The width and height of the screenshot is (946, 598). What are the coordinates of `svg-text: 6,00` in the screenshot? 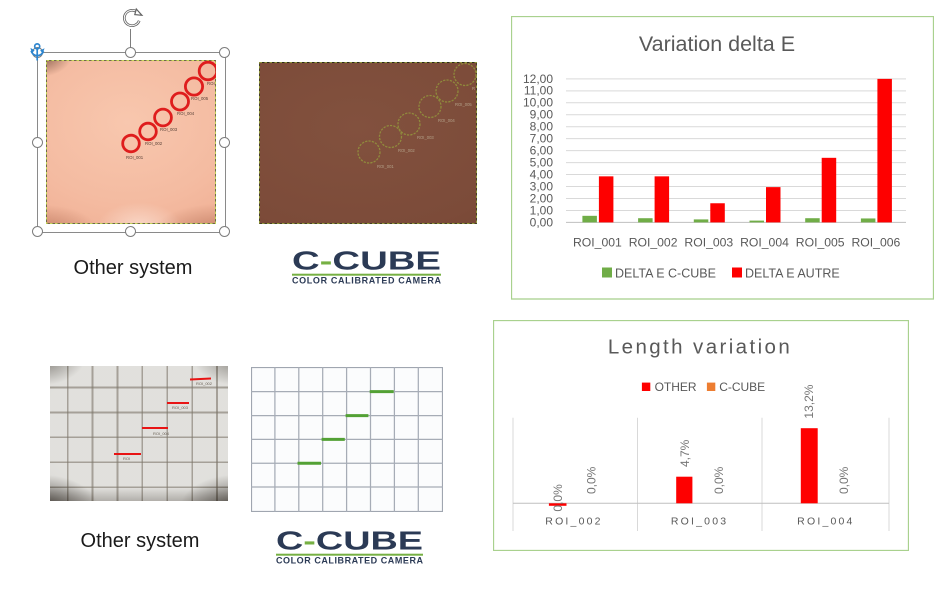 It's located at (542, 151).